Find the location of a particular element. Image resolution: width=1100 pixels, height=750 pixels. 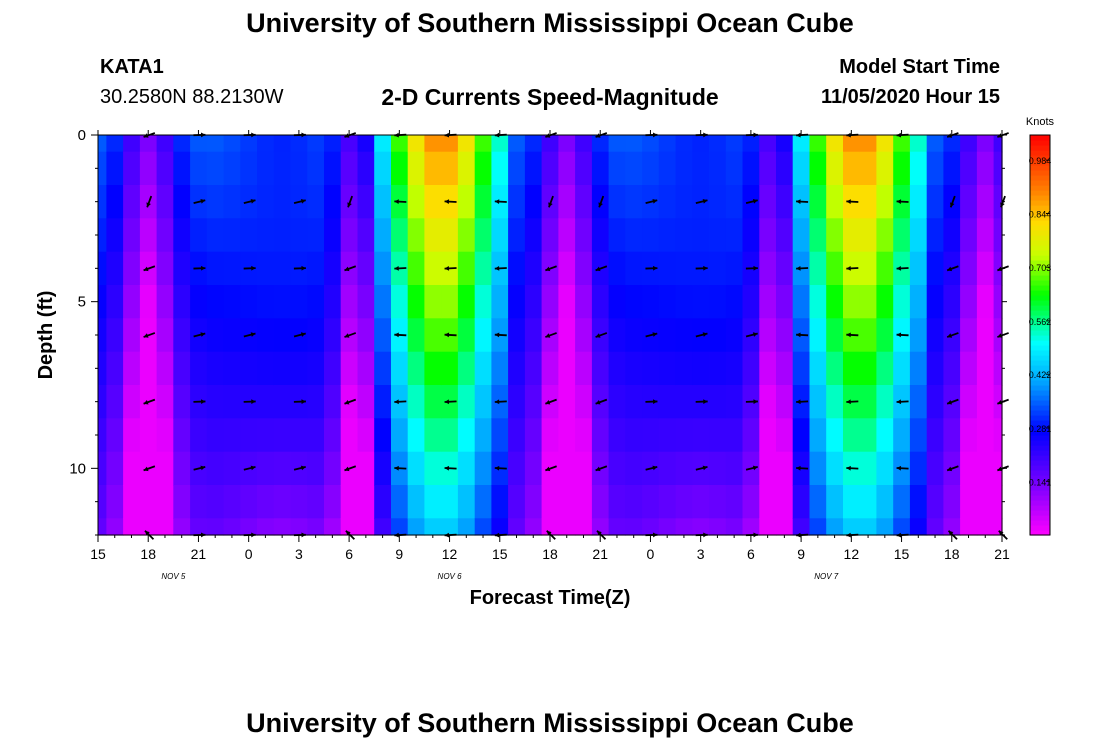

y-tick-label: 5 is located at coordinates (82, 302).